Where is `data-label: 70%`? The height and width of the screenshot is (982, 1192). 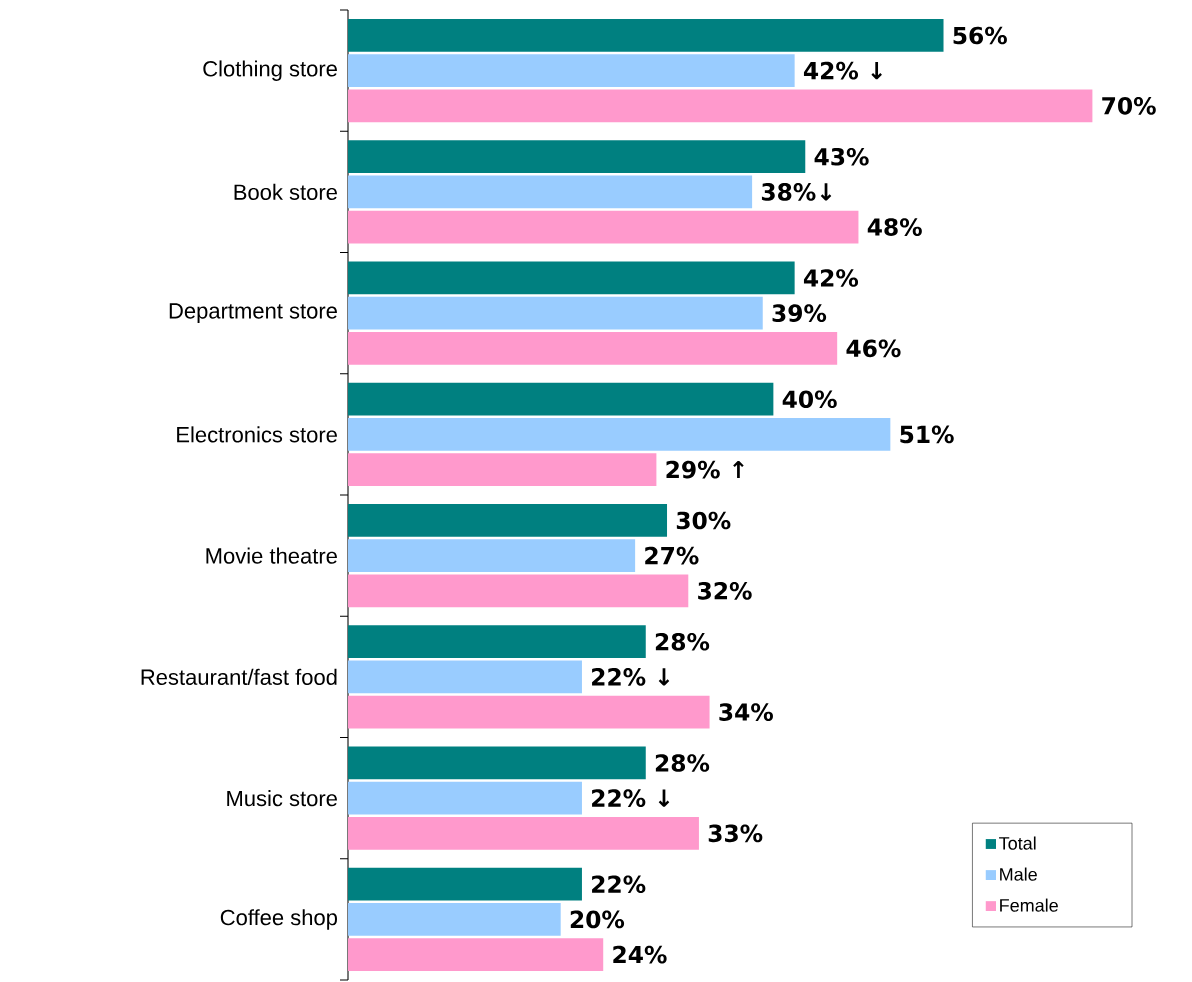 data-label: 70% is located at coordinates (1129, 105).